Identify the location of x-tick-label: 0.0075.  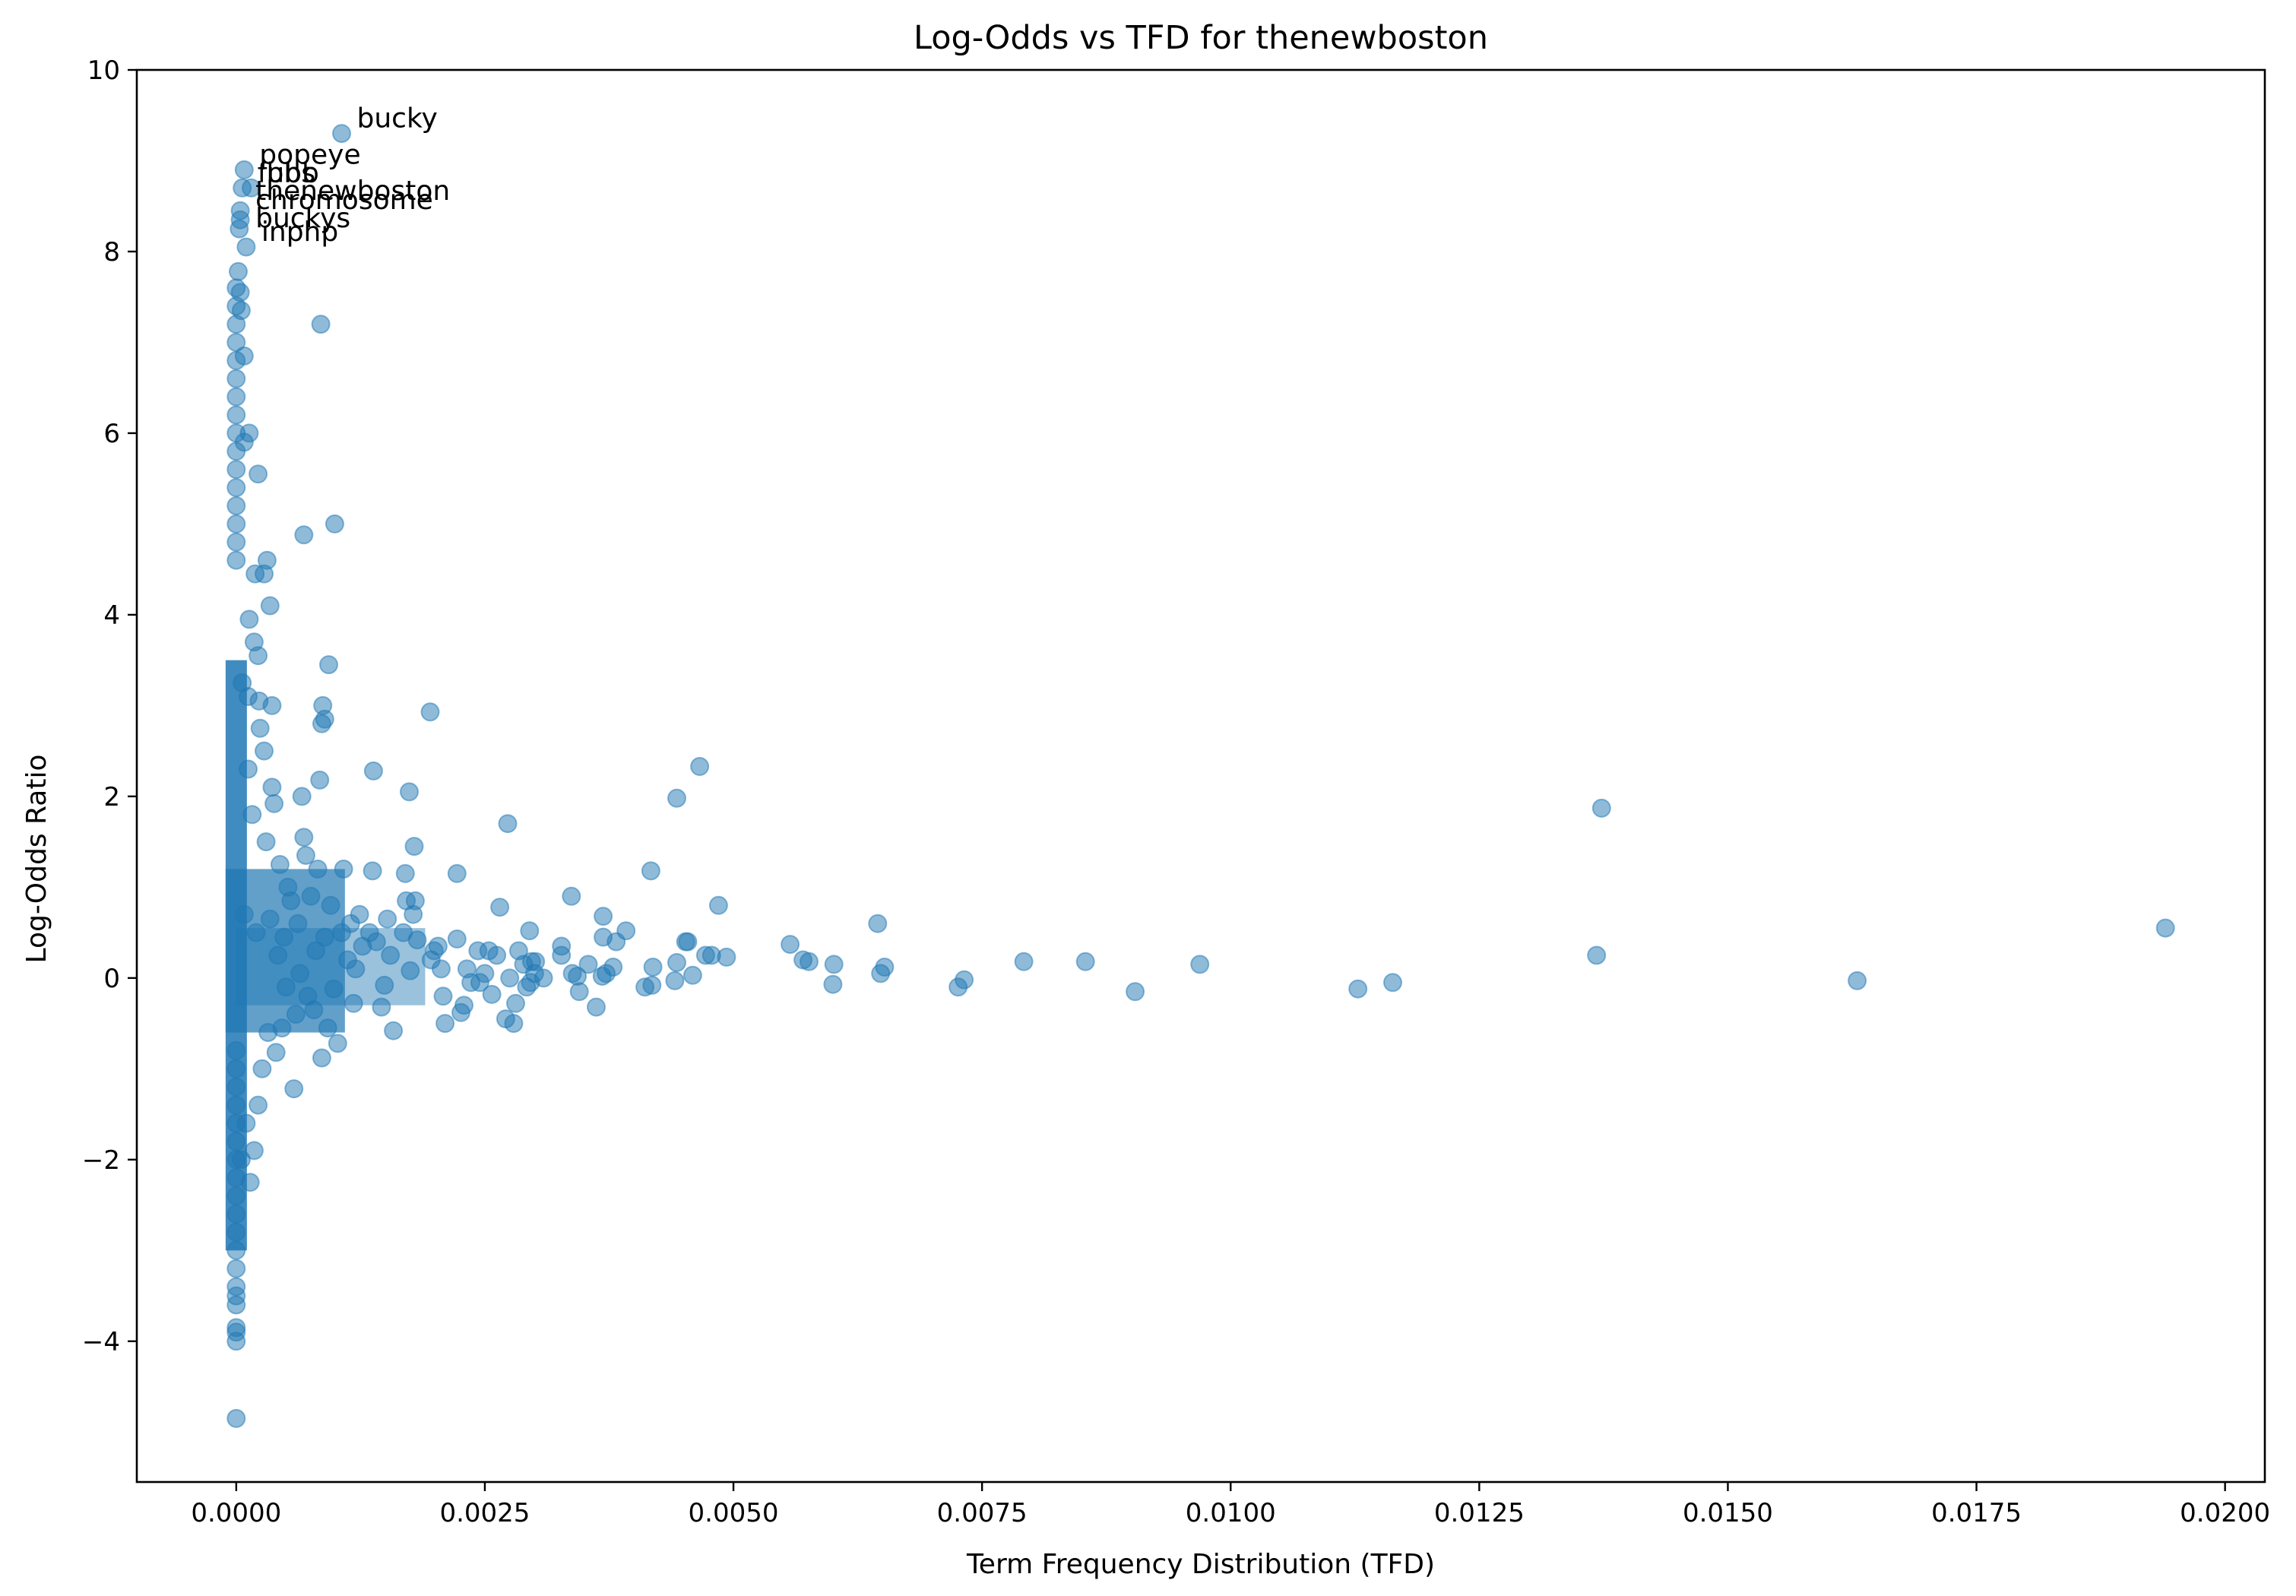
(983, 1513).